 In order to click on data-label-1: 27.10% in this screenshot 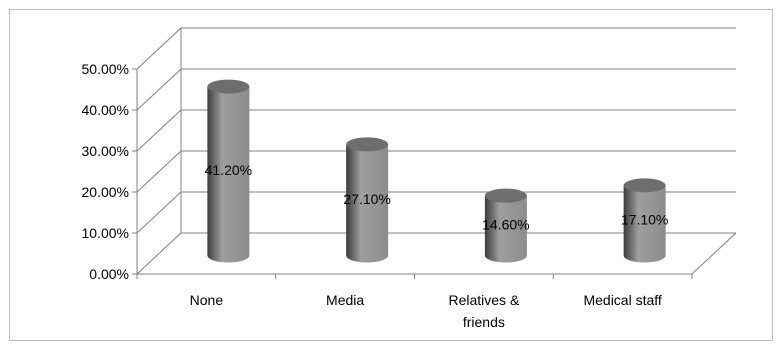, I will do `click(366, 199)`.